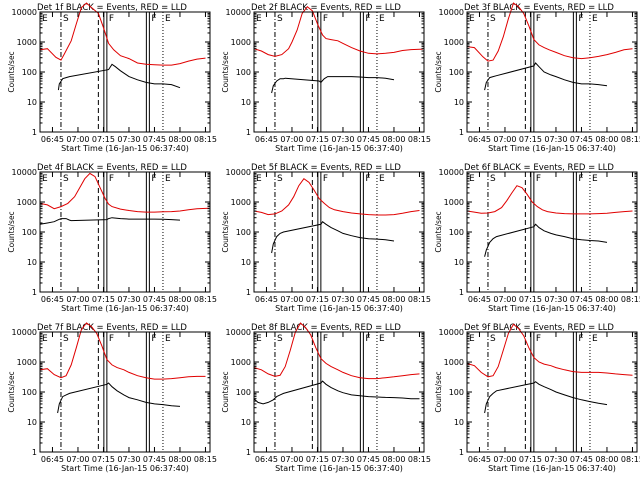 This screenshot has width=640, height=480. I want to click on chart-title: Det 7f BLACK = Events, RED = LLD, so click(112, 328).